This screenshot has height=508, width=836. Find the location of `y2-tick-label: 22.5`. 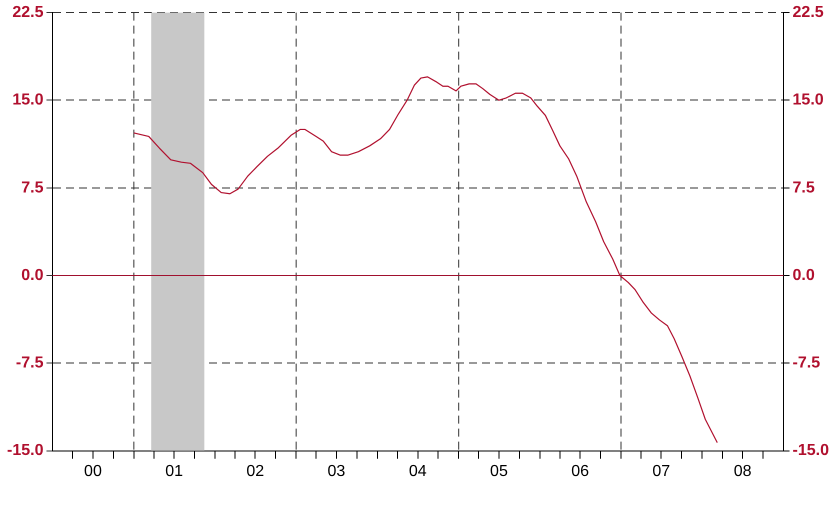

y2-tick-label: 22.5 is located at coordinates (808, 13).